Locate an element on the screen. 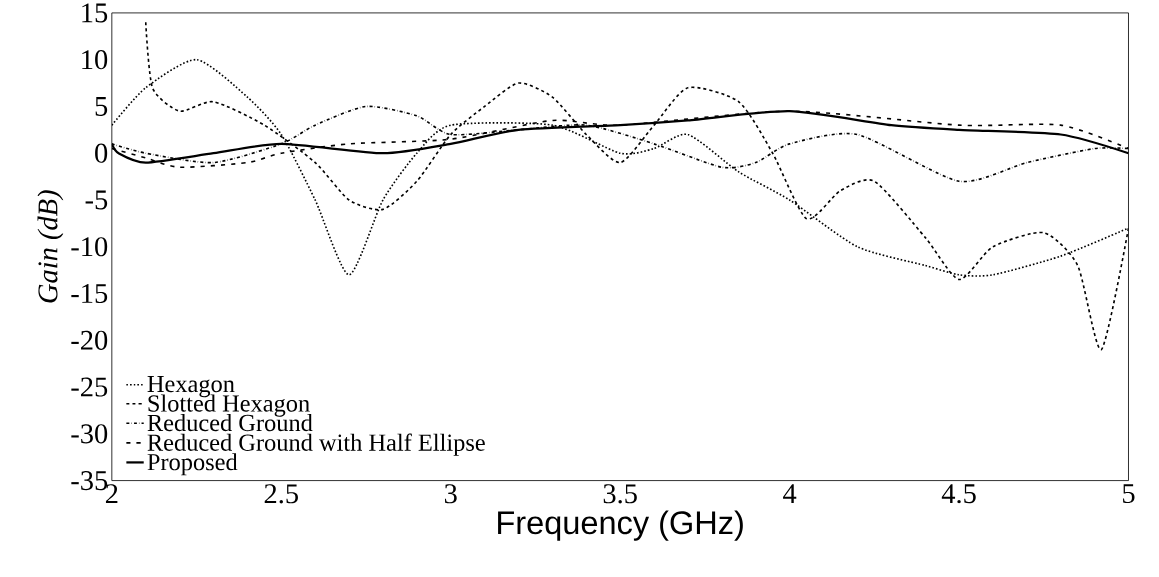  y-tick-label: 10 is located at coordinates (95, 60).